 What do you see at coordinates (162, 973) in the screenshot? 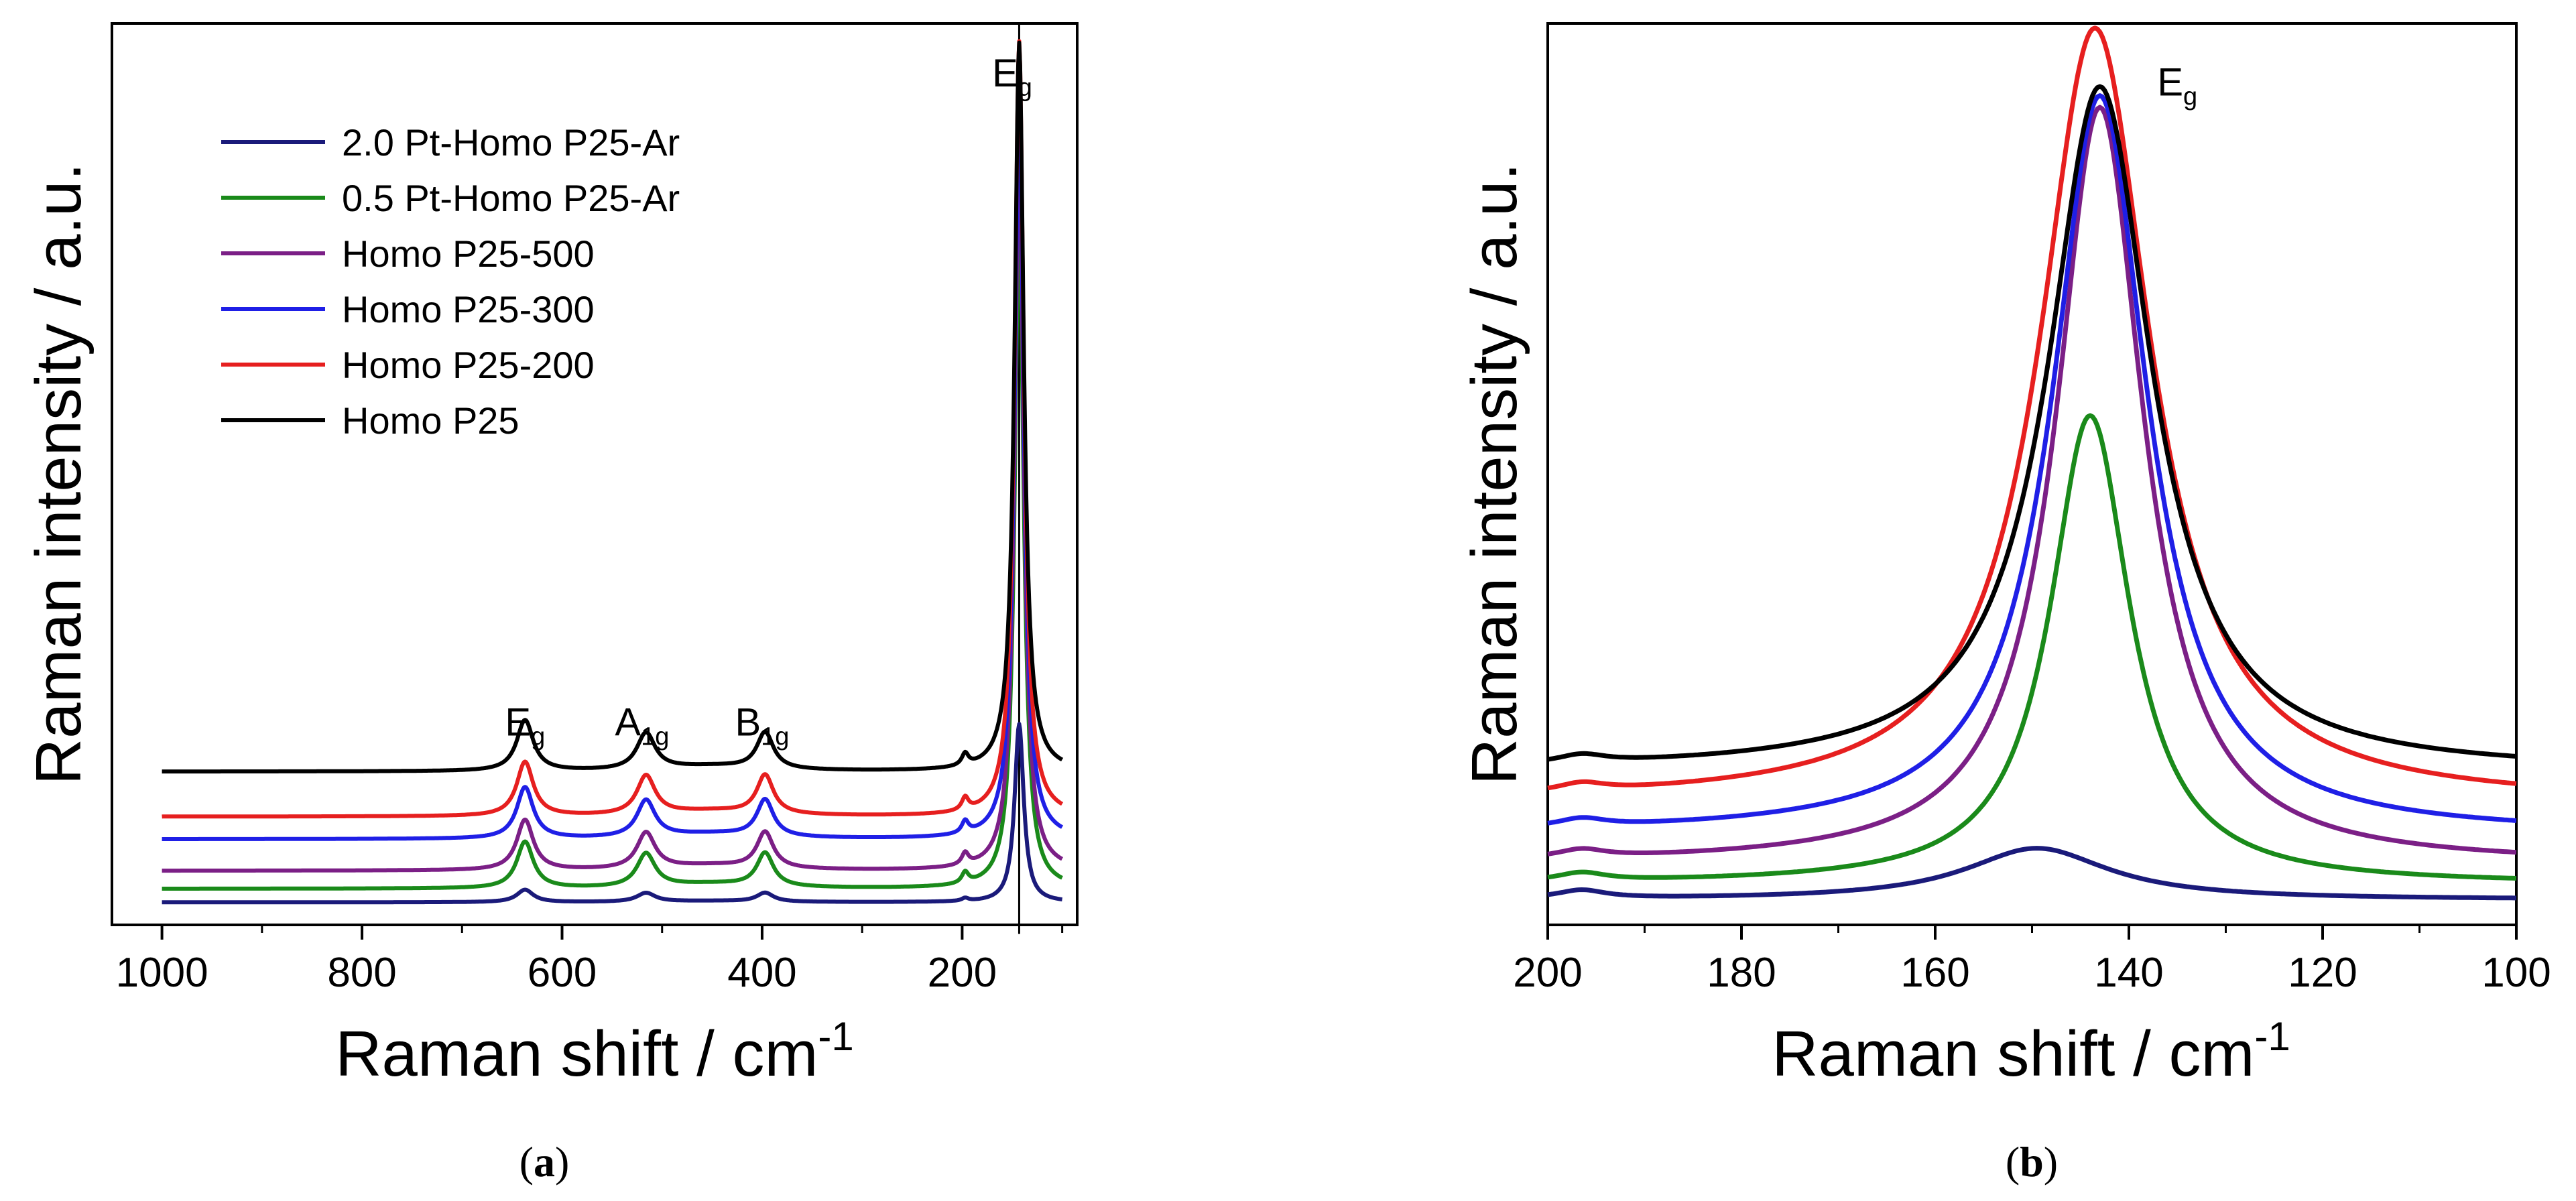
I see `x-tick-label: 1000` at bounding box center [162, 973].